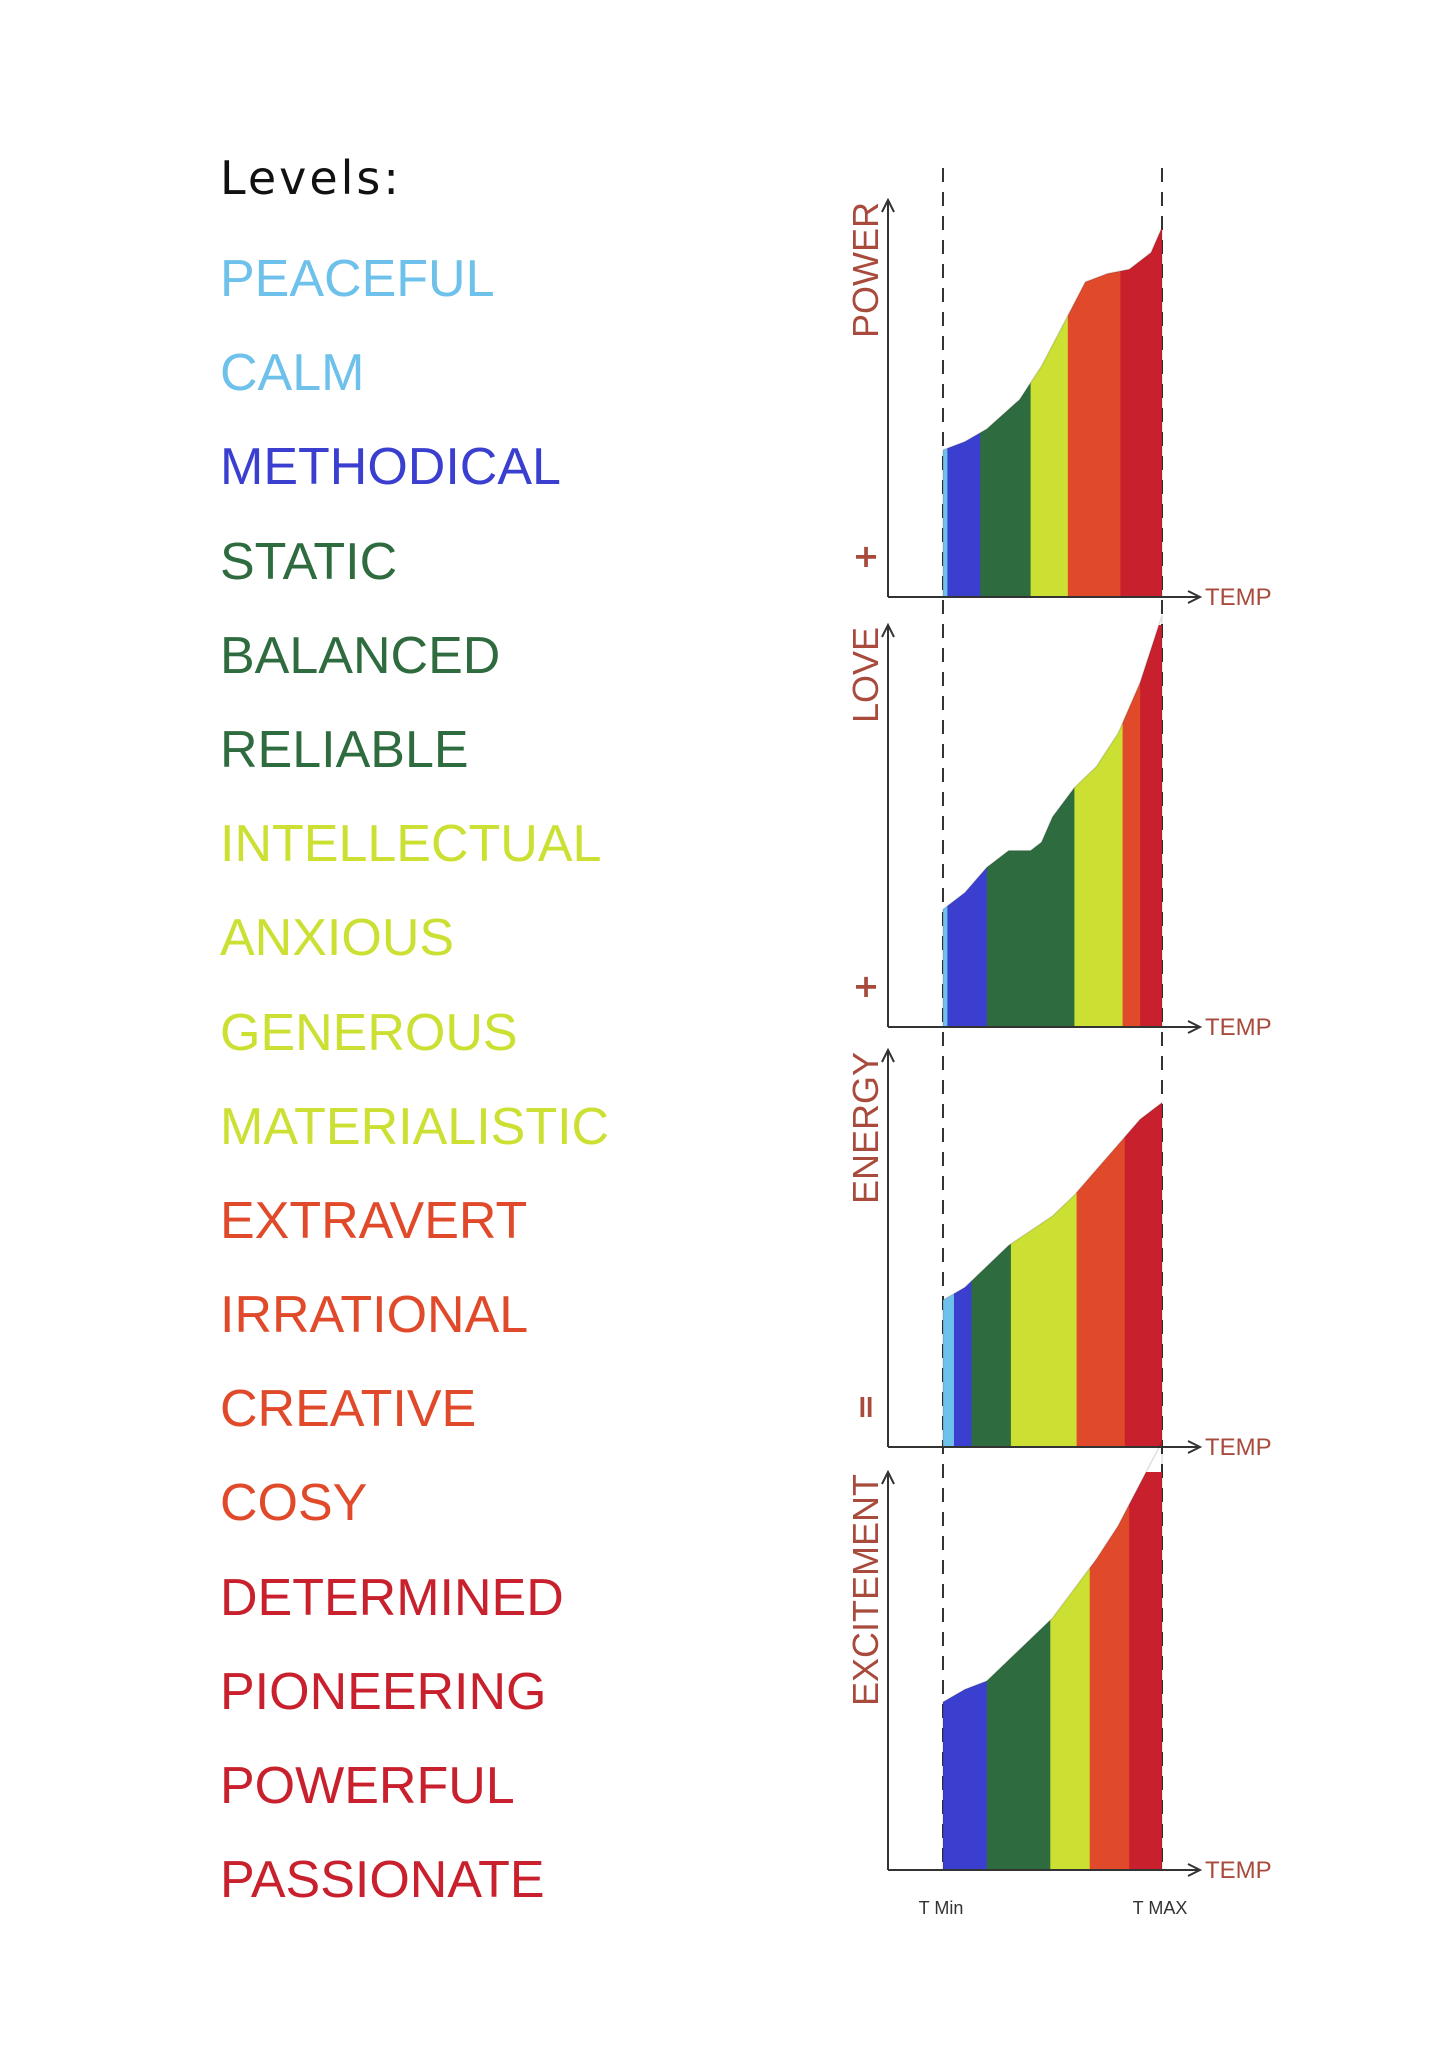 This screenshot has height=2048, width=1448. I want to click on level-item-pioneering: PIONEERING, so click(383, 1691).